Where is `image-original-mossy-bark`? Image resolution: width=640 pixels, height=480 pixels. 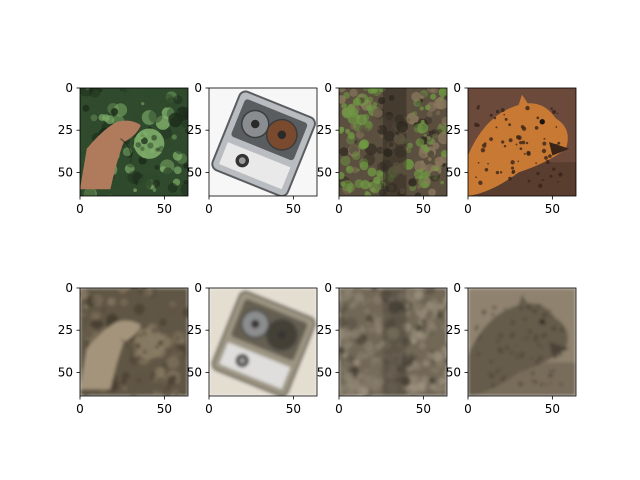 image-original-mossy-bark is located at coordinates (393, 142).